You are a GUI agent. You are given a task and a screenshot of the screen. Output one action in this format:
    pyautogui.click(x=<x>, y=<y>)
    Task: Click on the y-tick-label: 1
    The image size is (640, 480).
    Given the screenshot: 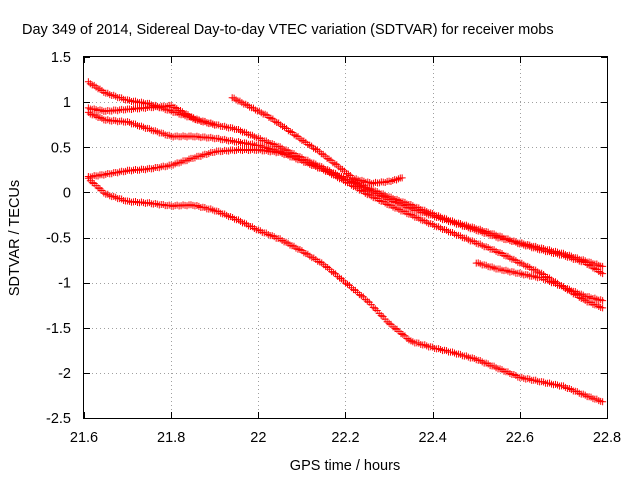 What is the action you would take?
    pyautogui.click(x=67, y=103)
    